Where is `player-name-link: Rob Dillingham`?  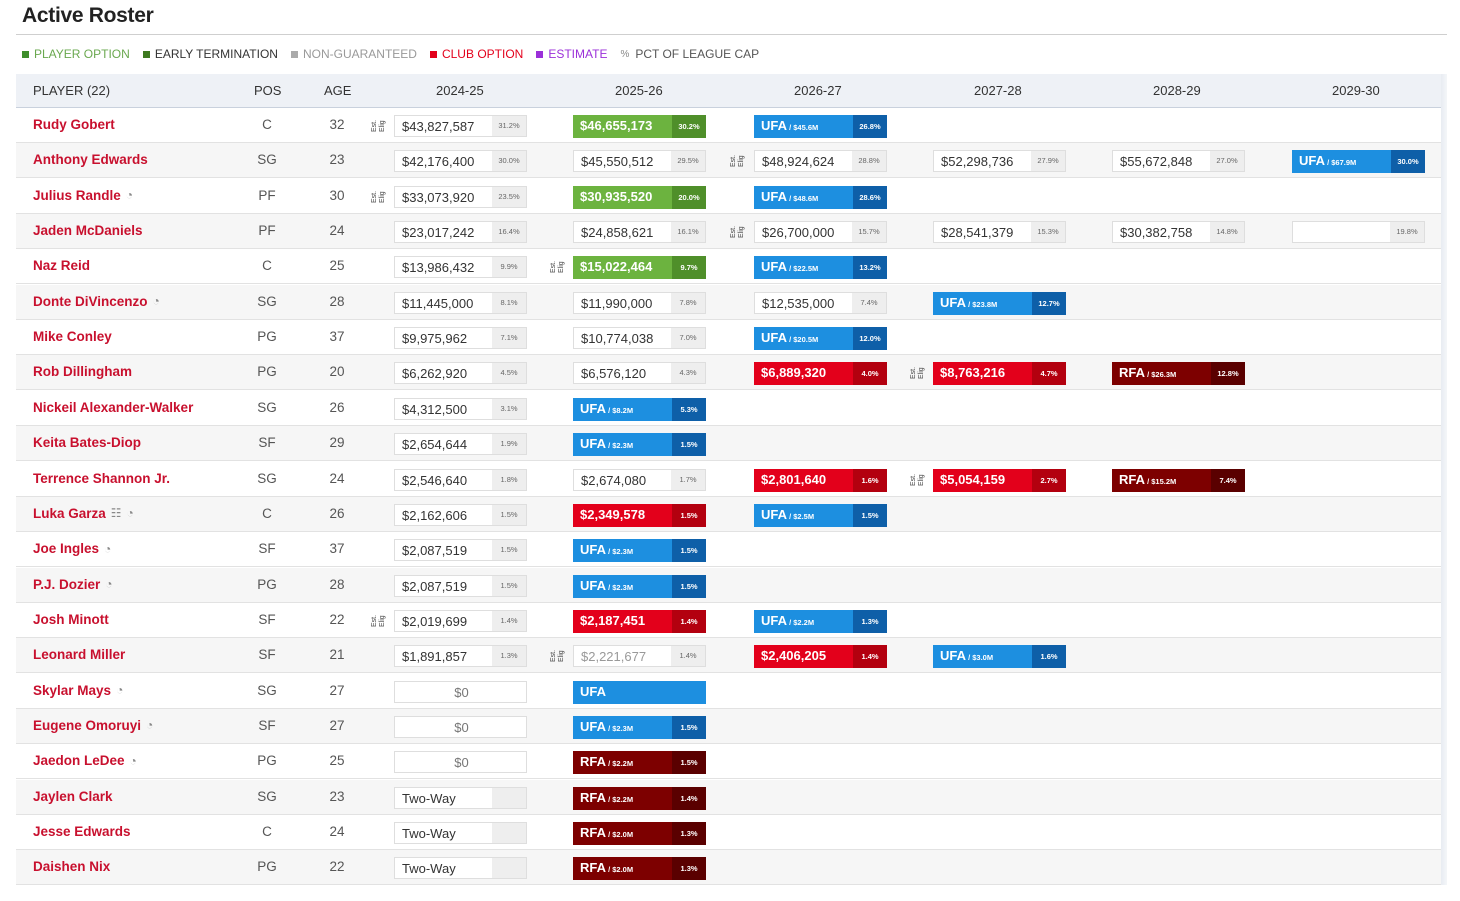
player-name-link: Rob Dillingham is located at coordinates (82, 371).